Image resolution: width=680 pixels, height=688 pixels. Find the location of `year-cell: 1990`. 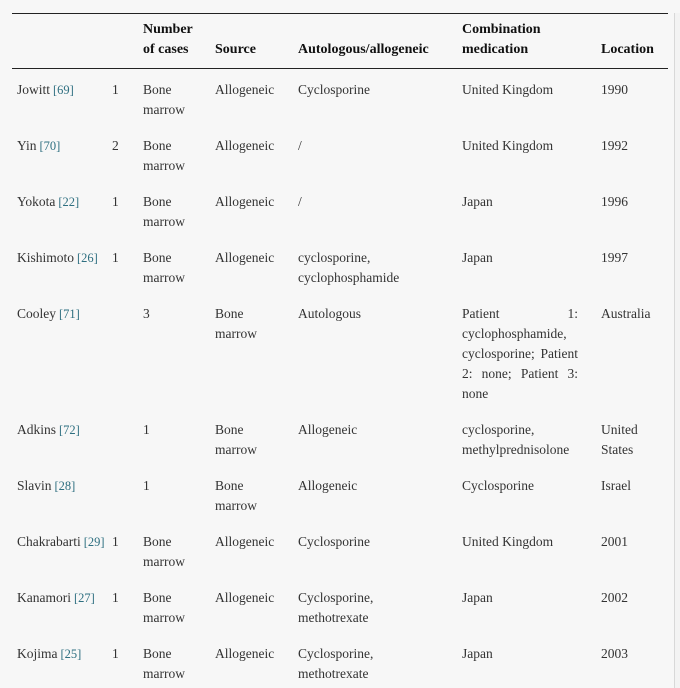

year-cell: 1990 is located at coordinates (614, 89).